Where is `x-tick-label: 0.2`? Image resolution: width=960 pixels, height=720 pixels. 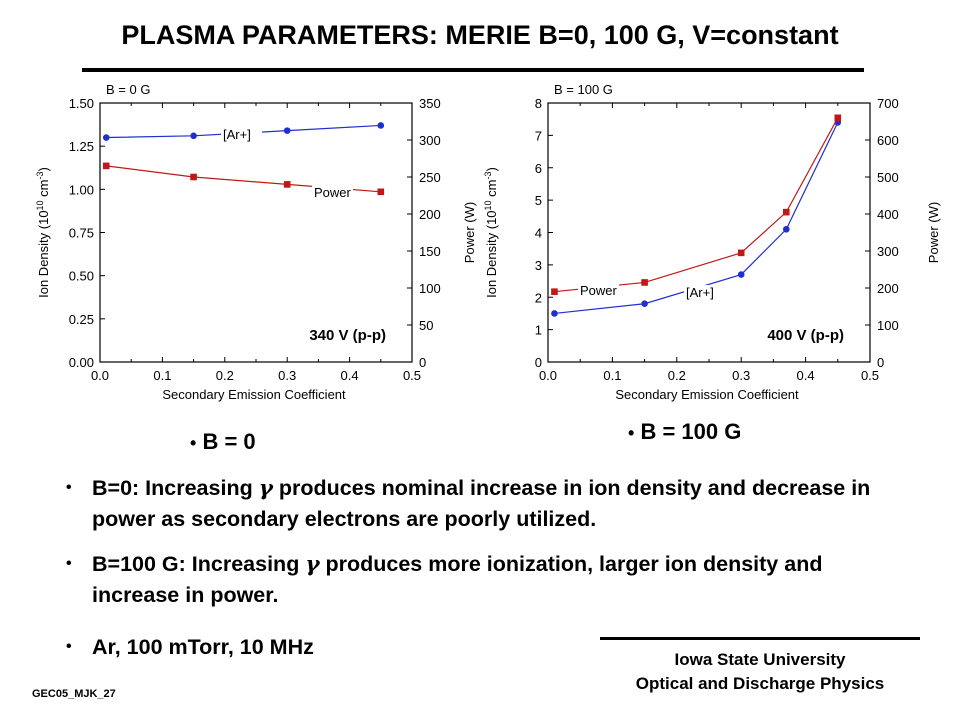 x-tick-label: 0.2 is located at coordinates (677, 375).